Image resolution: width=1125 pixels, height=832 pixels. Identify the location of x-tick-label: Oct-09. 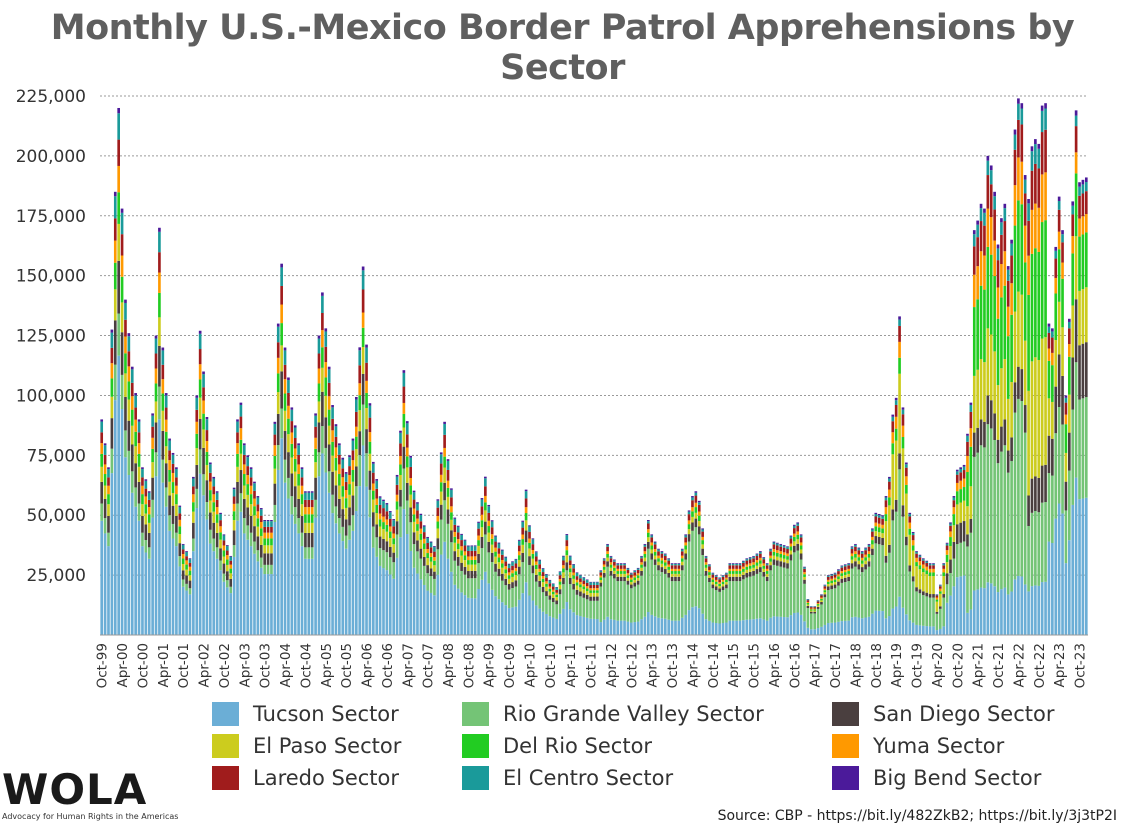
(510, 665).